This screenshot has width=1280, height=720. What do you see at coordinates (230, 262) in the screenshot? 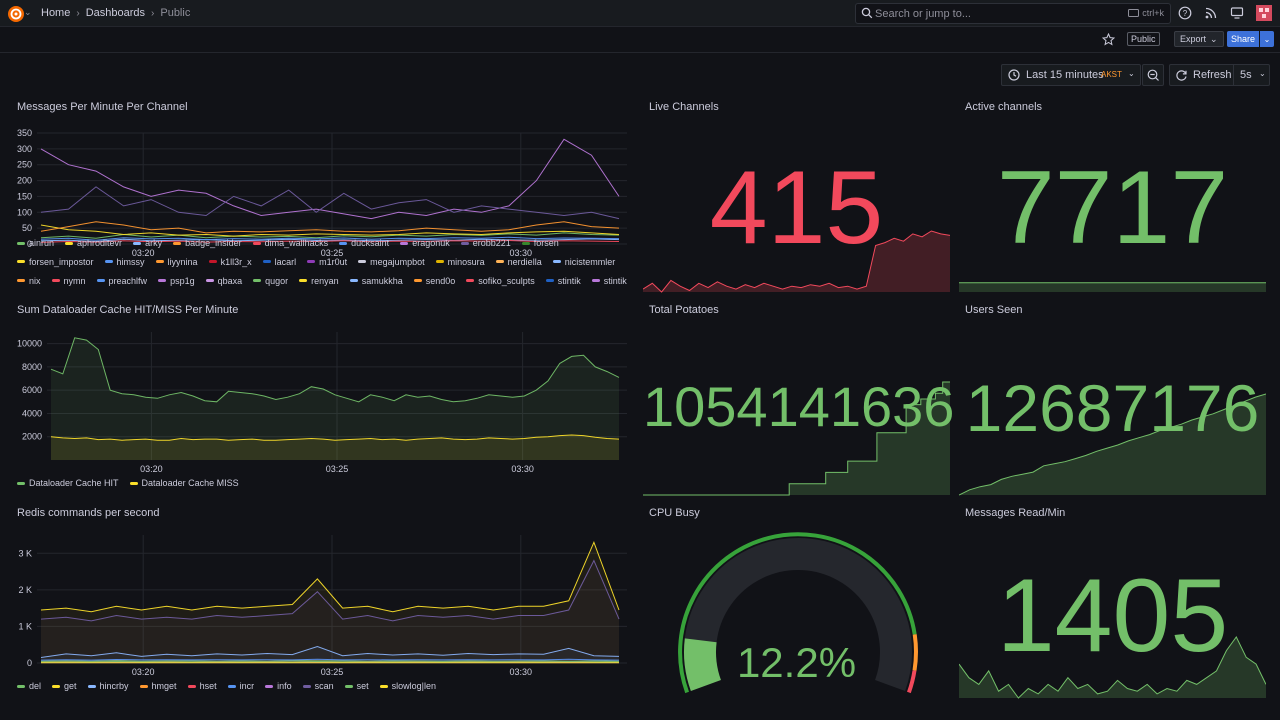
I see `legend-item: k1ll3r_x` at bounding box center [230, 262].